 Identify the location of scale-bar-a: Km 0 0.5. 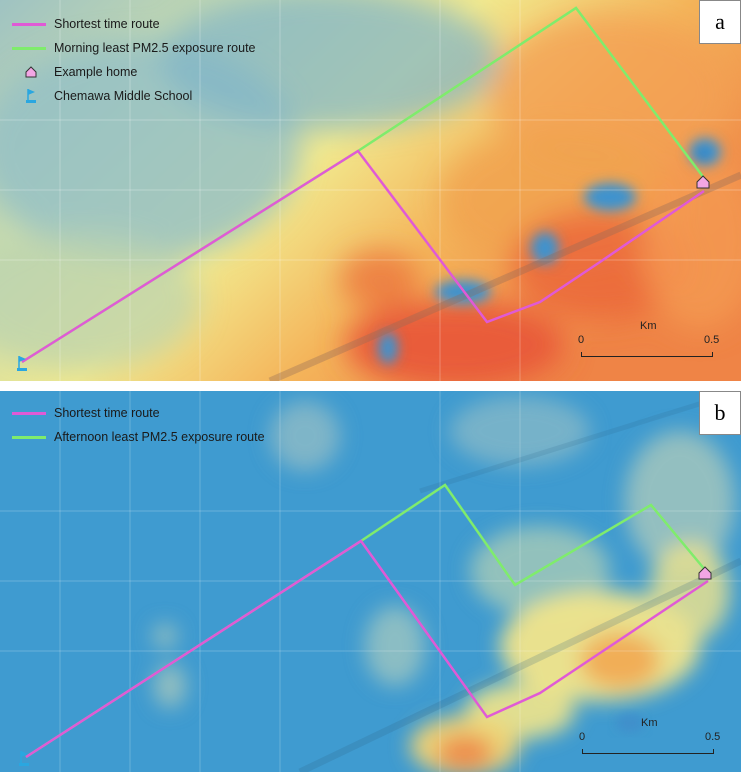
(653, 338).